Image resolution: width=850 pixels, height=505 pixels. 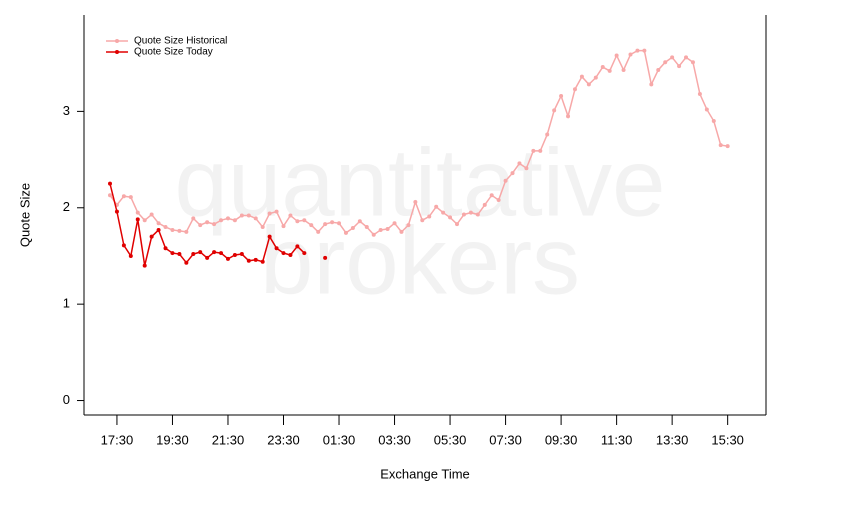 What do you see at coordinates (66, 399) in the screenshot?
I see `y-tick-label: 0` at bounding box center [66, 399].